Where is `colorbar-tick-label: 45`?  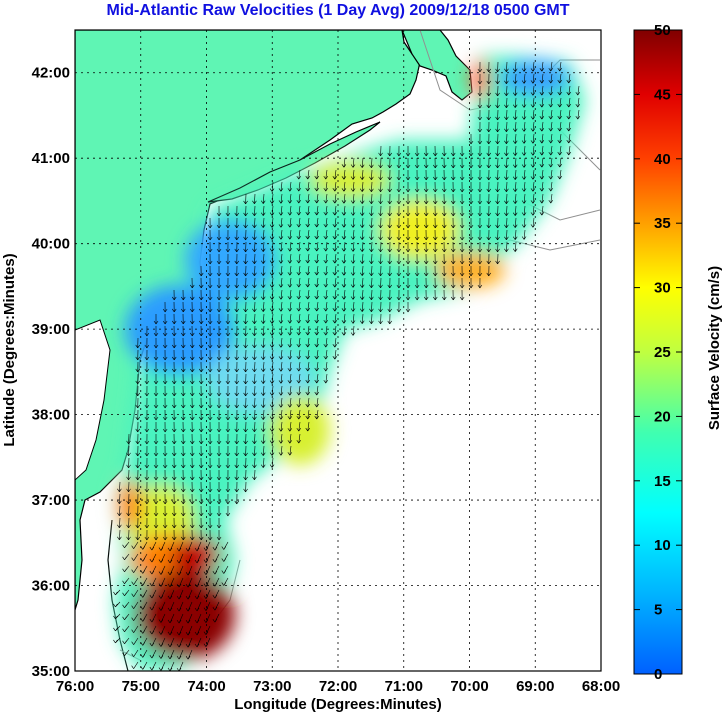 colorbar-tick-label: 45 is located at coordinates (662, 94).